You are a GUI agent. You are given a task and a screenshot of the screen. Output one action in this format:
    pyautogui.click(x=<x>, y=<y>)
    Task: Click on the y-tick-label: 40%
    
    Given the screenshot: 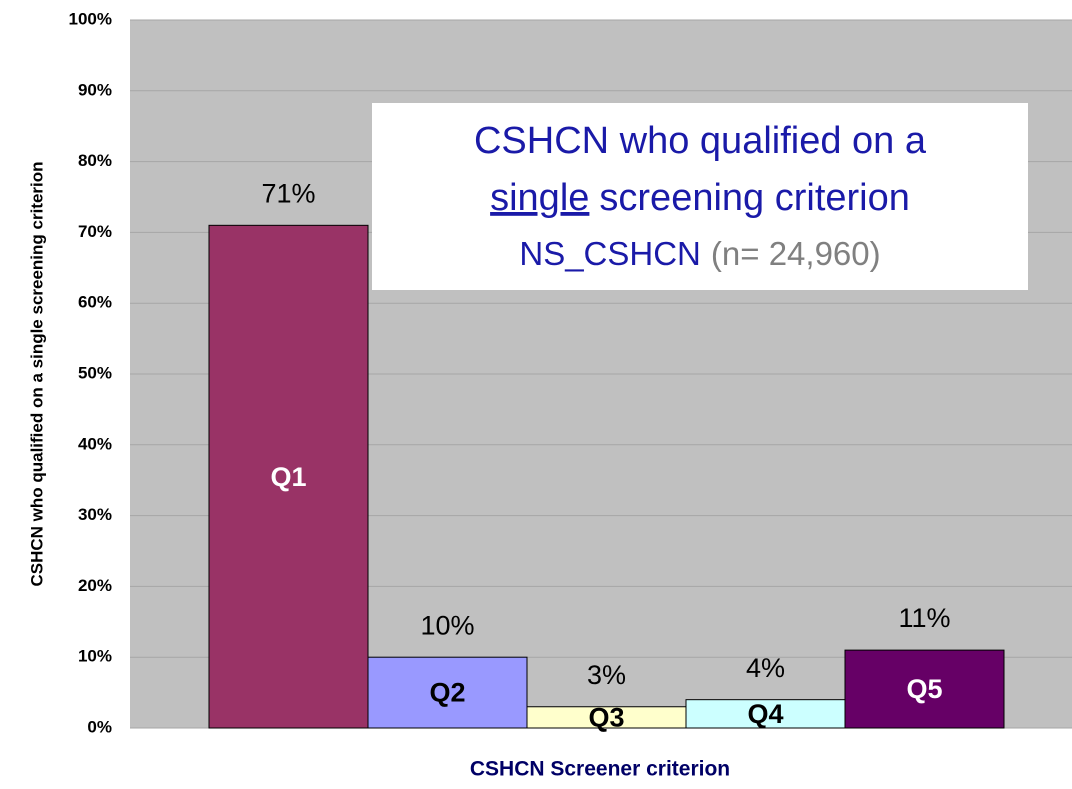 What is the action you would take?
    pyautogui.click(x=95, y=443)
    